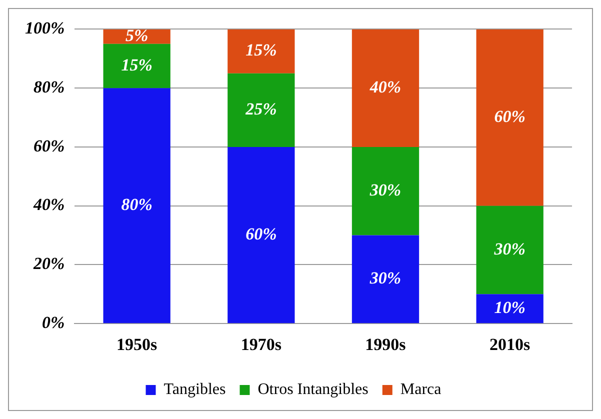 This screenshot has height=419, width=601. I want to click on y-tick-label: 100%, so click(44, 28).